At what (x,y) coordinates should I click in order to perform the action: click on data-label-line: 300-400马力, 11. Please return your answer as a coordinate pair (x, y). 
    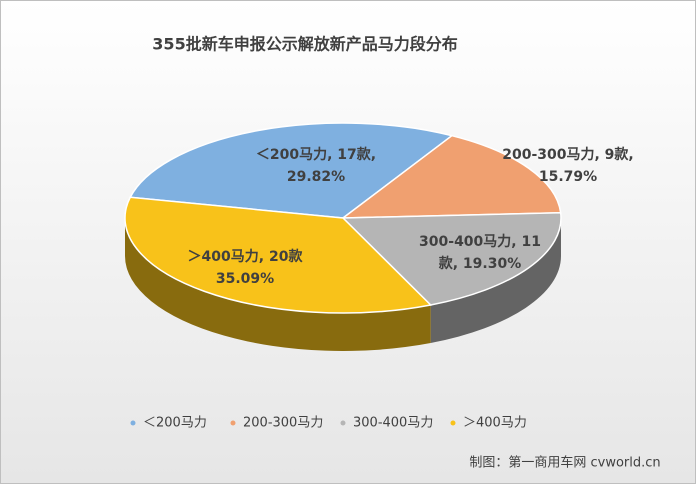
    Looking at the image, I should click on (480, 241).